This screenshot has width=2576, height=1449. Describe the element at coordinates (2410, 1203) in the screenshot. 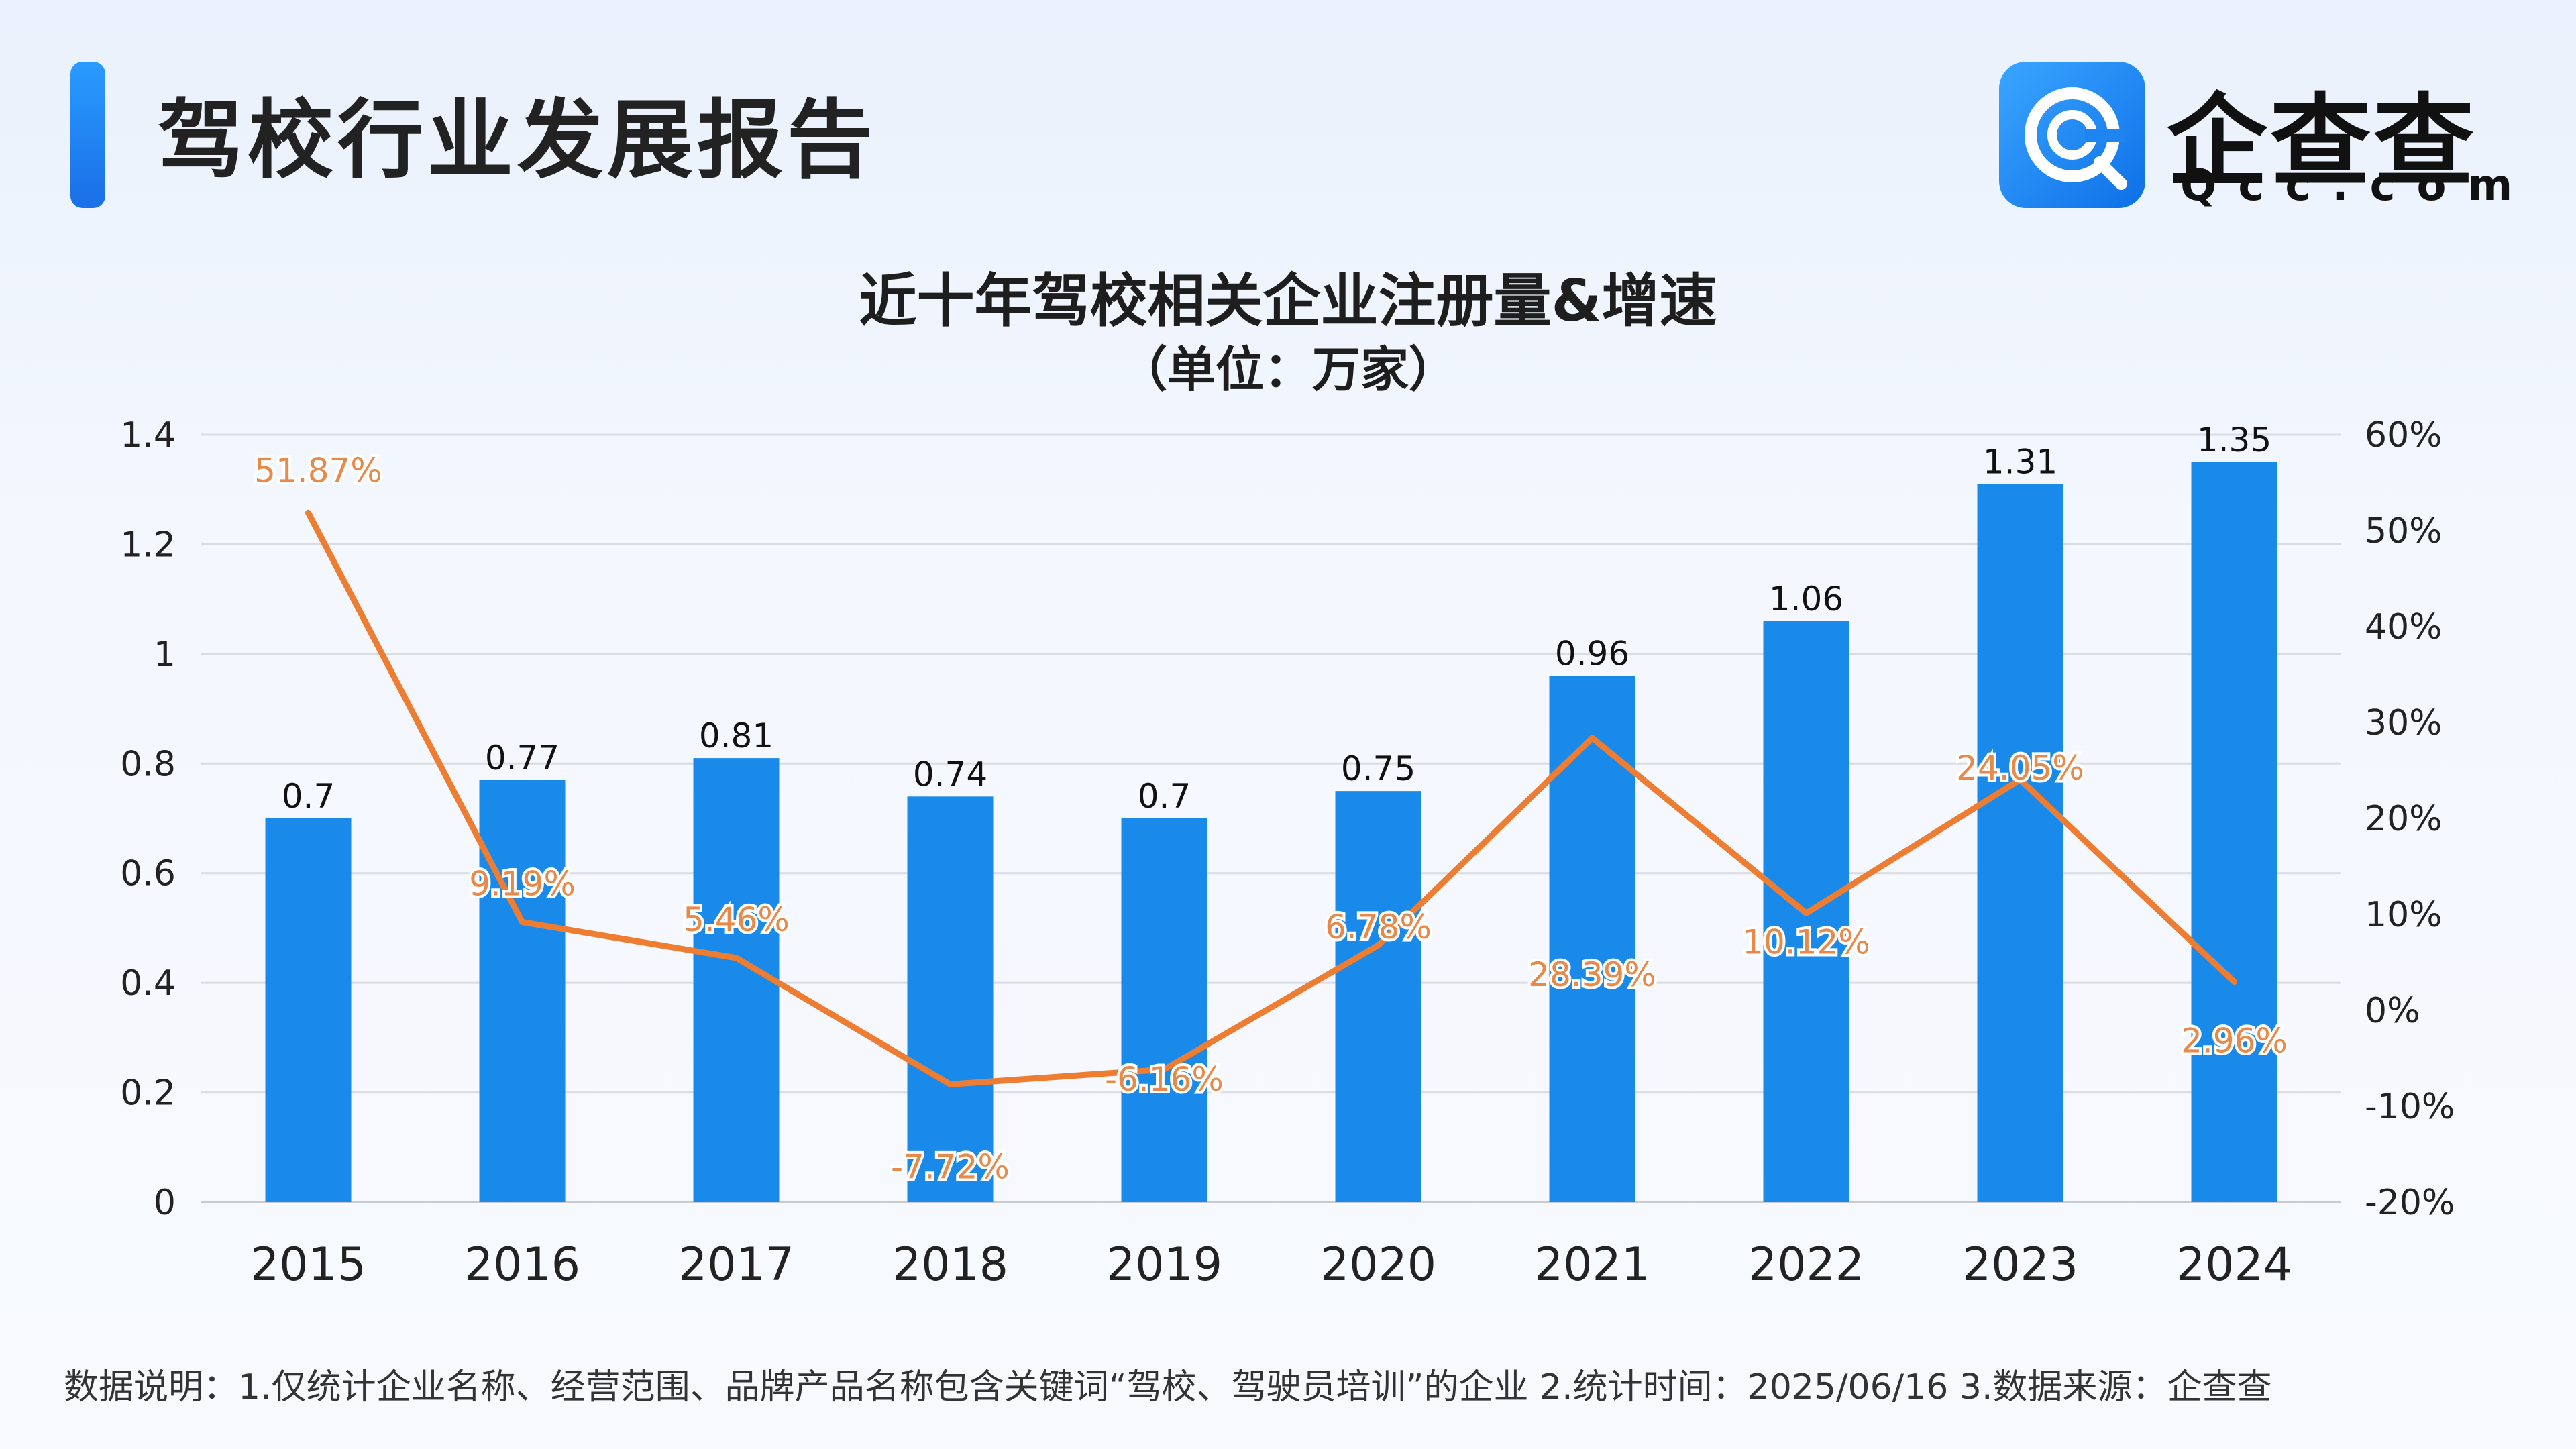

I see `y-right-tick-label: -20%` at that location.